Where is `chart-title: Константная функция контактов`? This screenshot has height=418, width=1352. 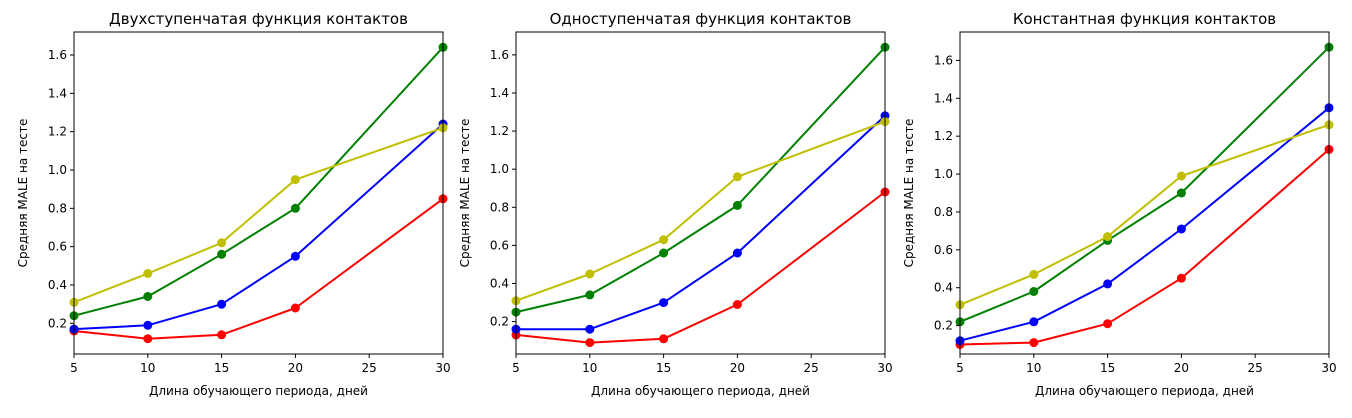 chart-title: Константная функция контактов is located at coordinates (1144, 19).